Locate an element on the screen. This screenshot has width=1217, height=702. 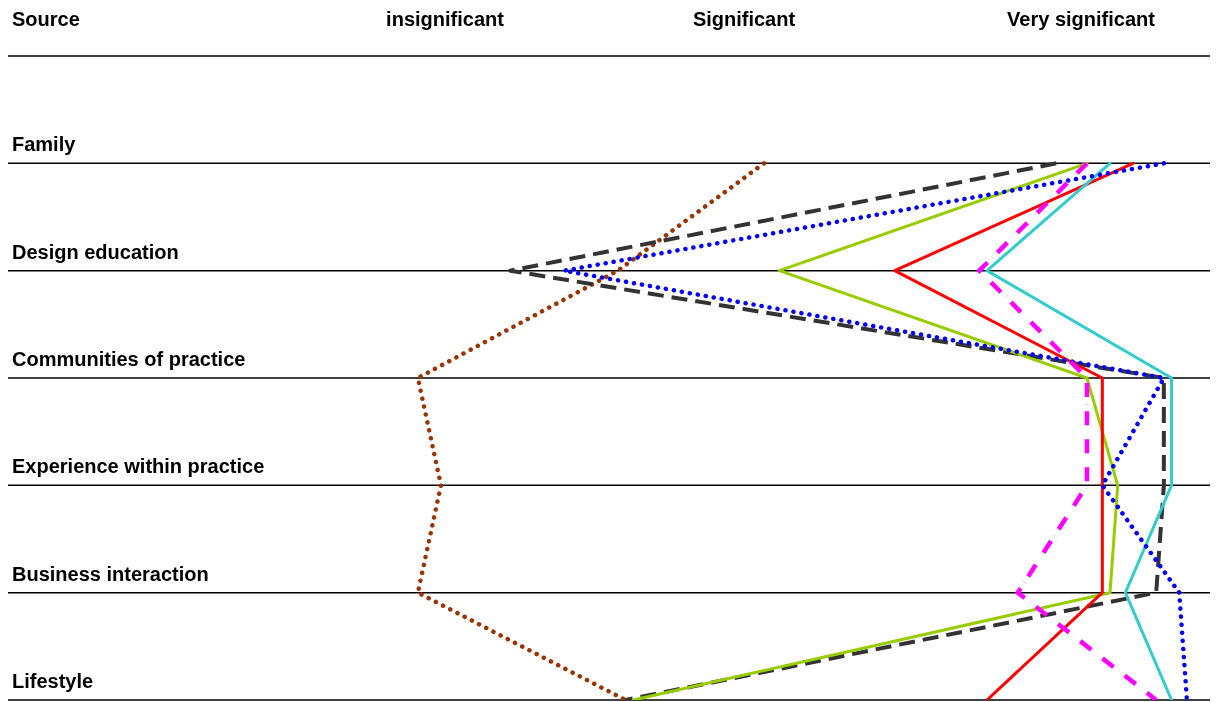
text: insignificant is located at coordinates (445, 19).